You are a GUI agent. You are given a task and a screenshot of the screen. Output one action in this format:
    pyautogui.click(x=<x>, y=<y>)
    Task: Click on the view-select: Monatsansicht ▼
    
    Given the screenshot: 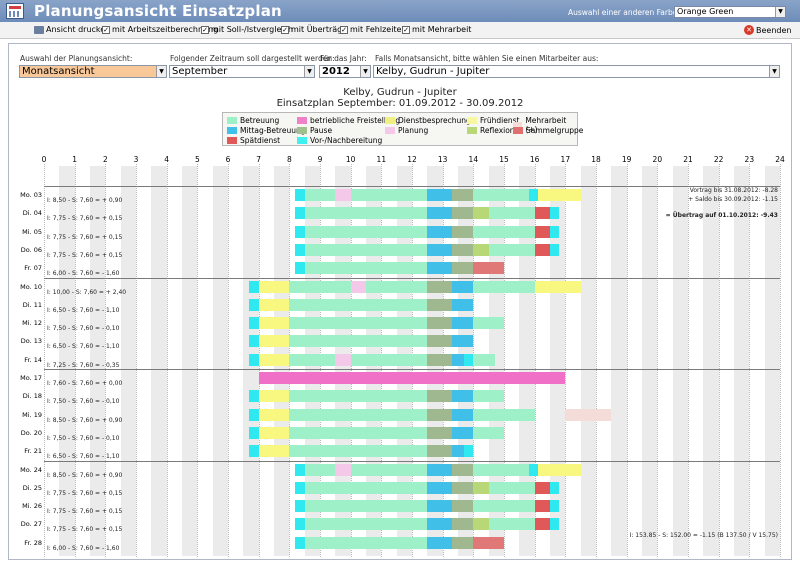 What is the action you would take?
    pyautogui.click(x=93, y=71)
    